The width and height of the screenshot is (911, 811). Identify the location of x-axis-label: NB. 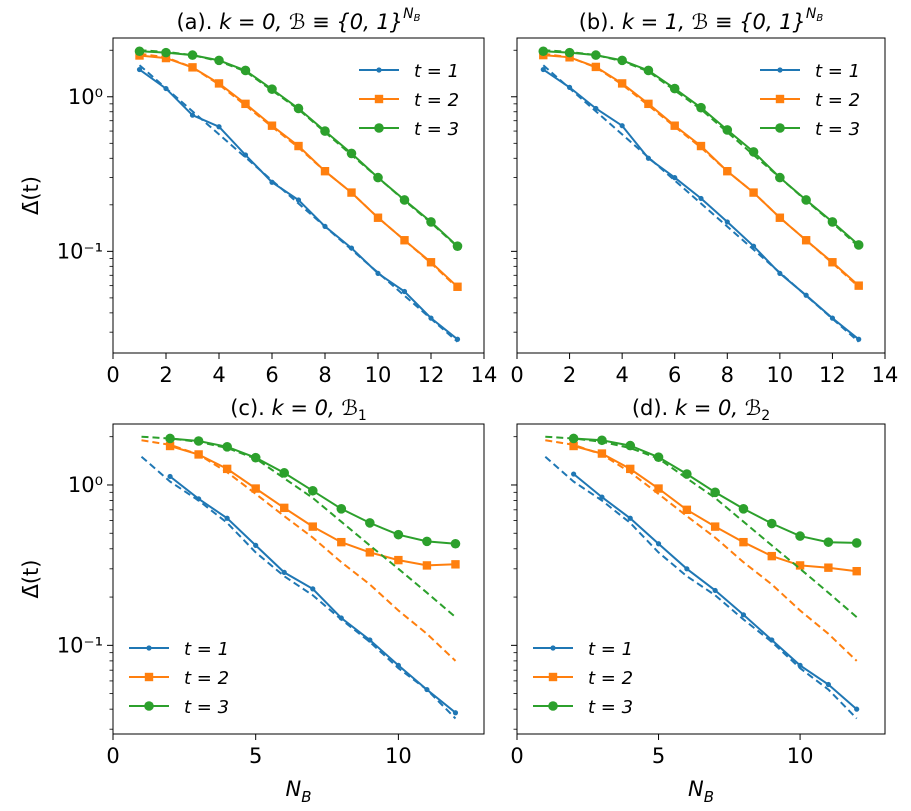
(298, 791).